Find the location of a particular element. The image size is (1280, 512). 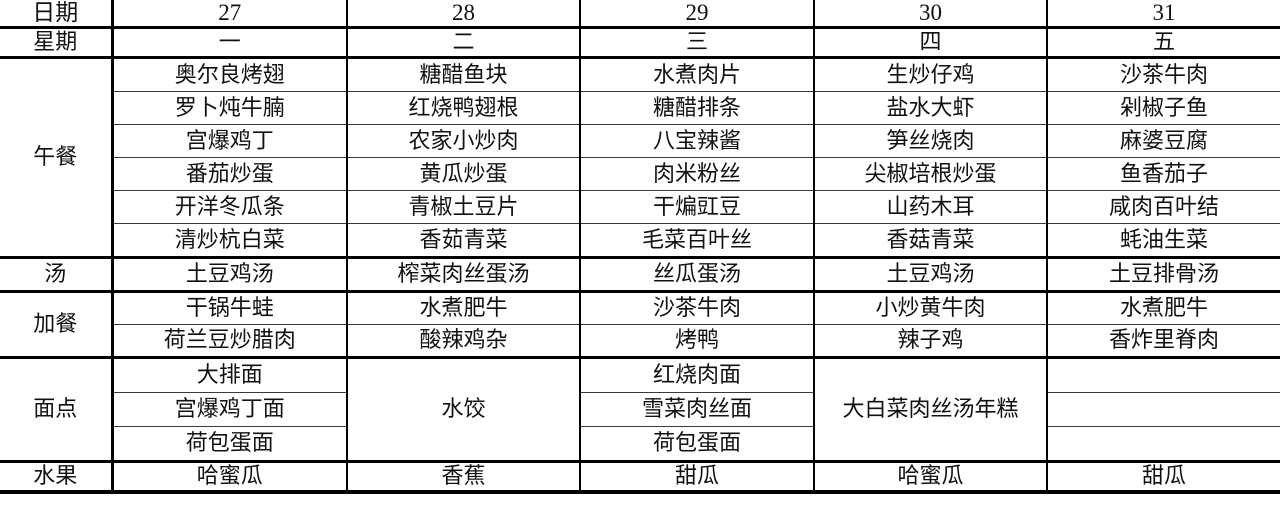

dish-cell: 蚝油生菜 is located at coordinates (1163, 241).